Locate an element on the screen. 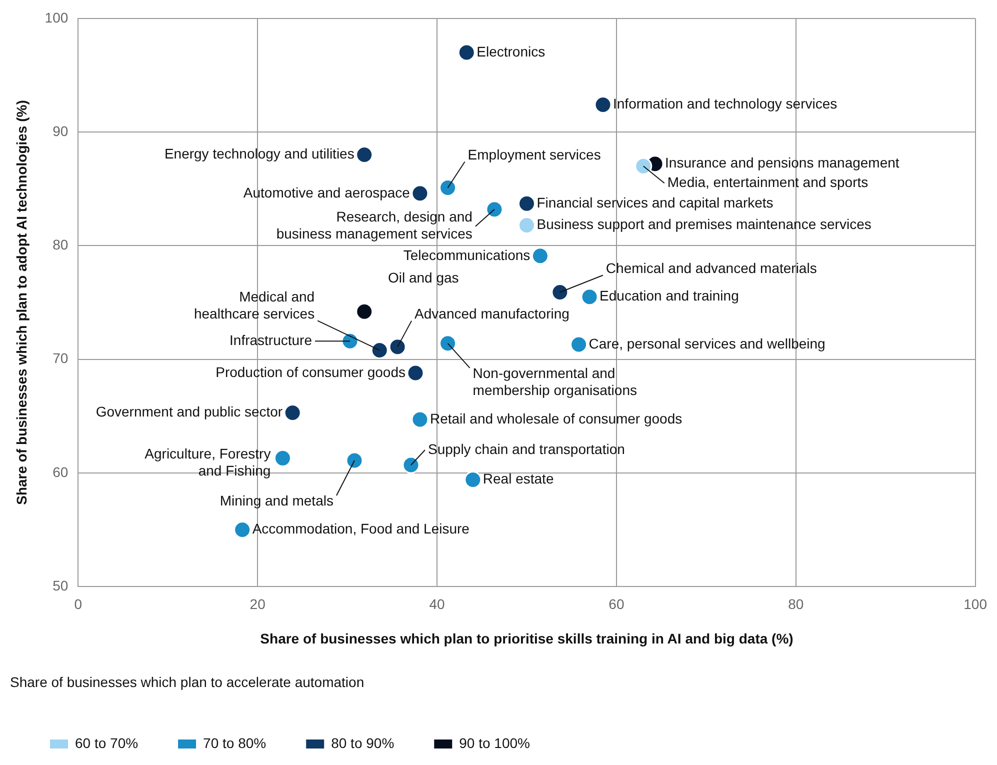  x-tick-label: 40 is located at coordinates (437, 604).